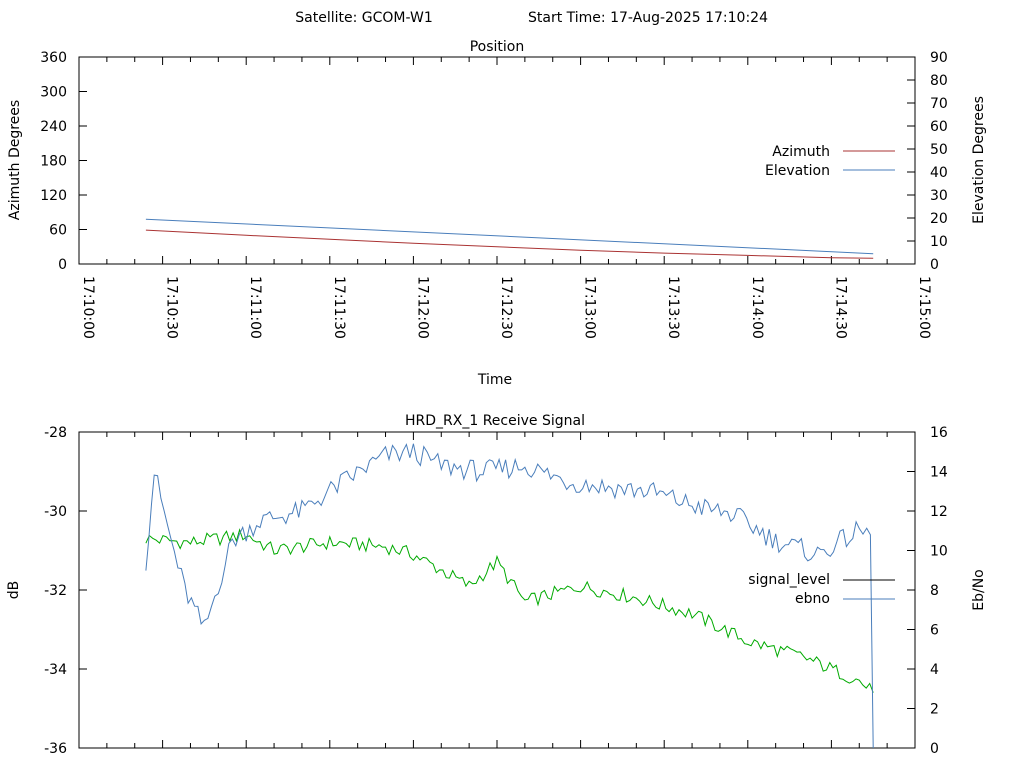 Image resolution: width=1024 pixels, height=768 pixels. What do you see at coordinates (15, 160) in the screenshot?
I see `position-y-axis-label: Azimuth Degrees` at bounding box center [15, 160].